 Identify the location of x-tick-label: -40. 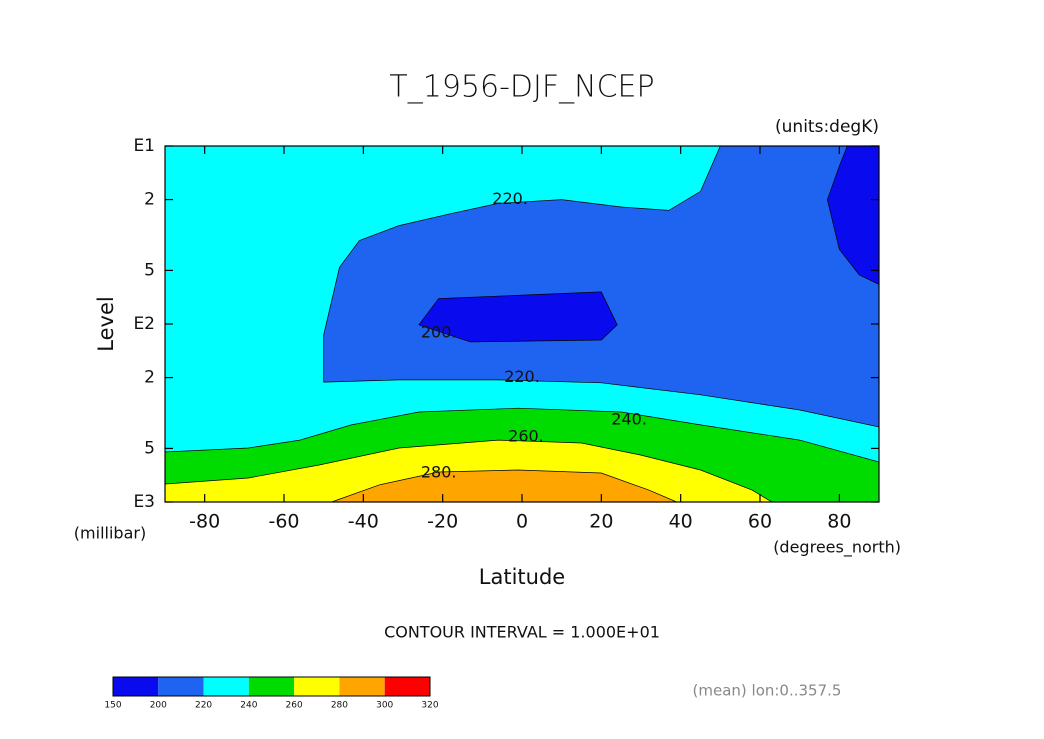
(363, 522).